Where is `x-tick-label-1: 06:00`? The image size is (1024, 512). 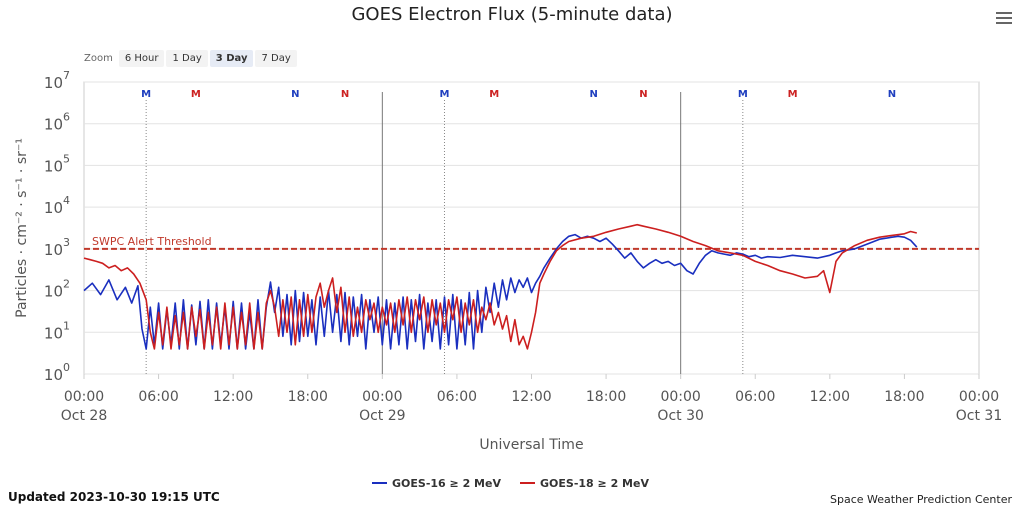
x-tick-label-1: 06:00 is located at coordinates (158, 397).